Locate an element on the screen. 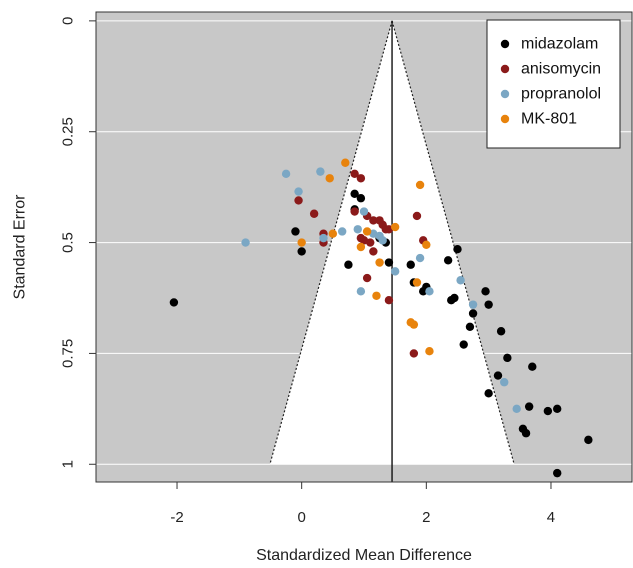 The height and width of the screenshot is (568, 633). legend-label-mk-801: MK-801 is located at coordinates (549, 119).